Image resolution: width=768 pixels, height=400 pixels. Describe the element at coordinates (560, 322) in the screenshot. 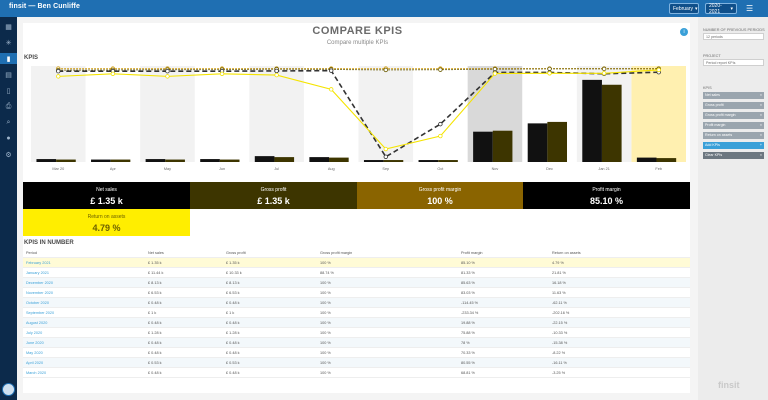

I see `table-cell: -22.15 %` at that location.